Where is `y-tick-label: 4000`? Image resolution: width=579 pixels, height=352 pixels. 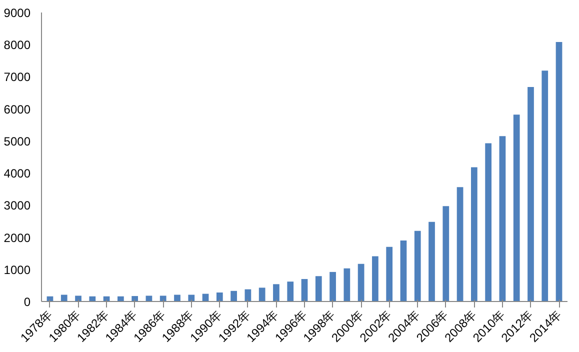
y-tick-label: 4000 is located at coordinates (17, 173).